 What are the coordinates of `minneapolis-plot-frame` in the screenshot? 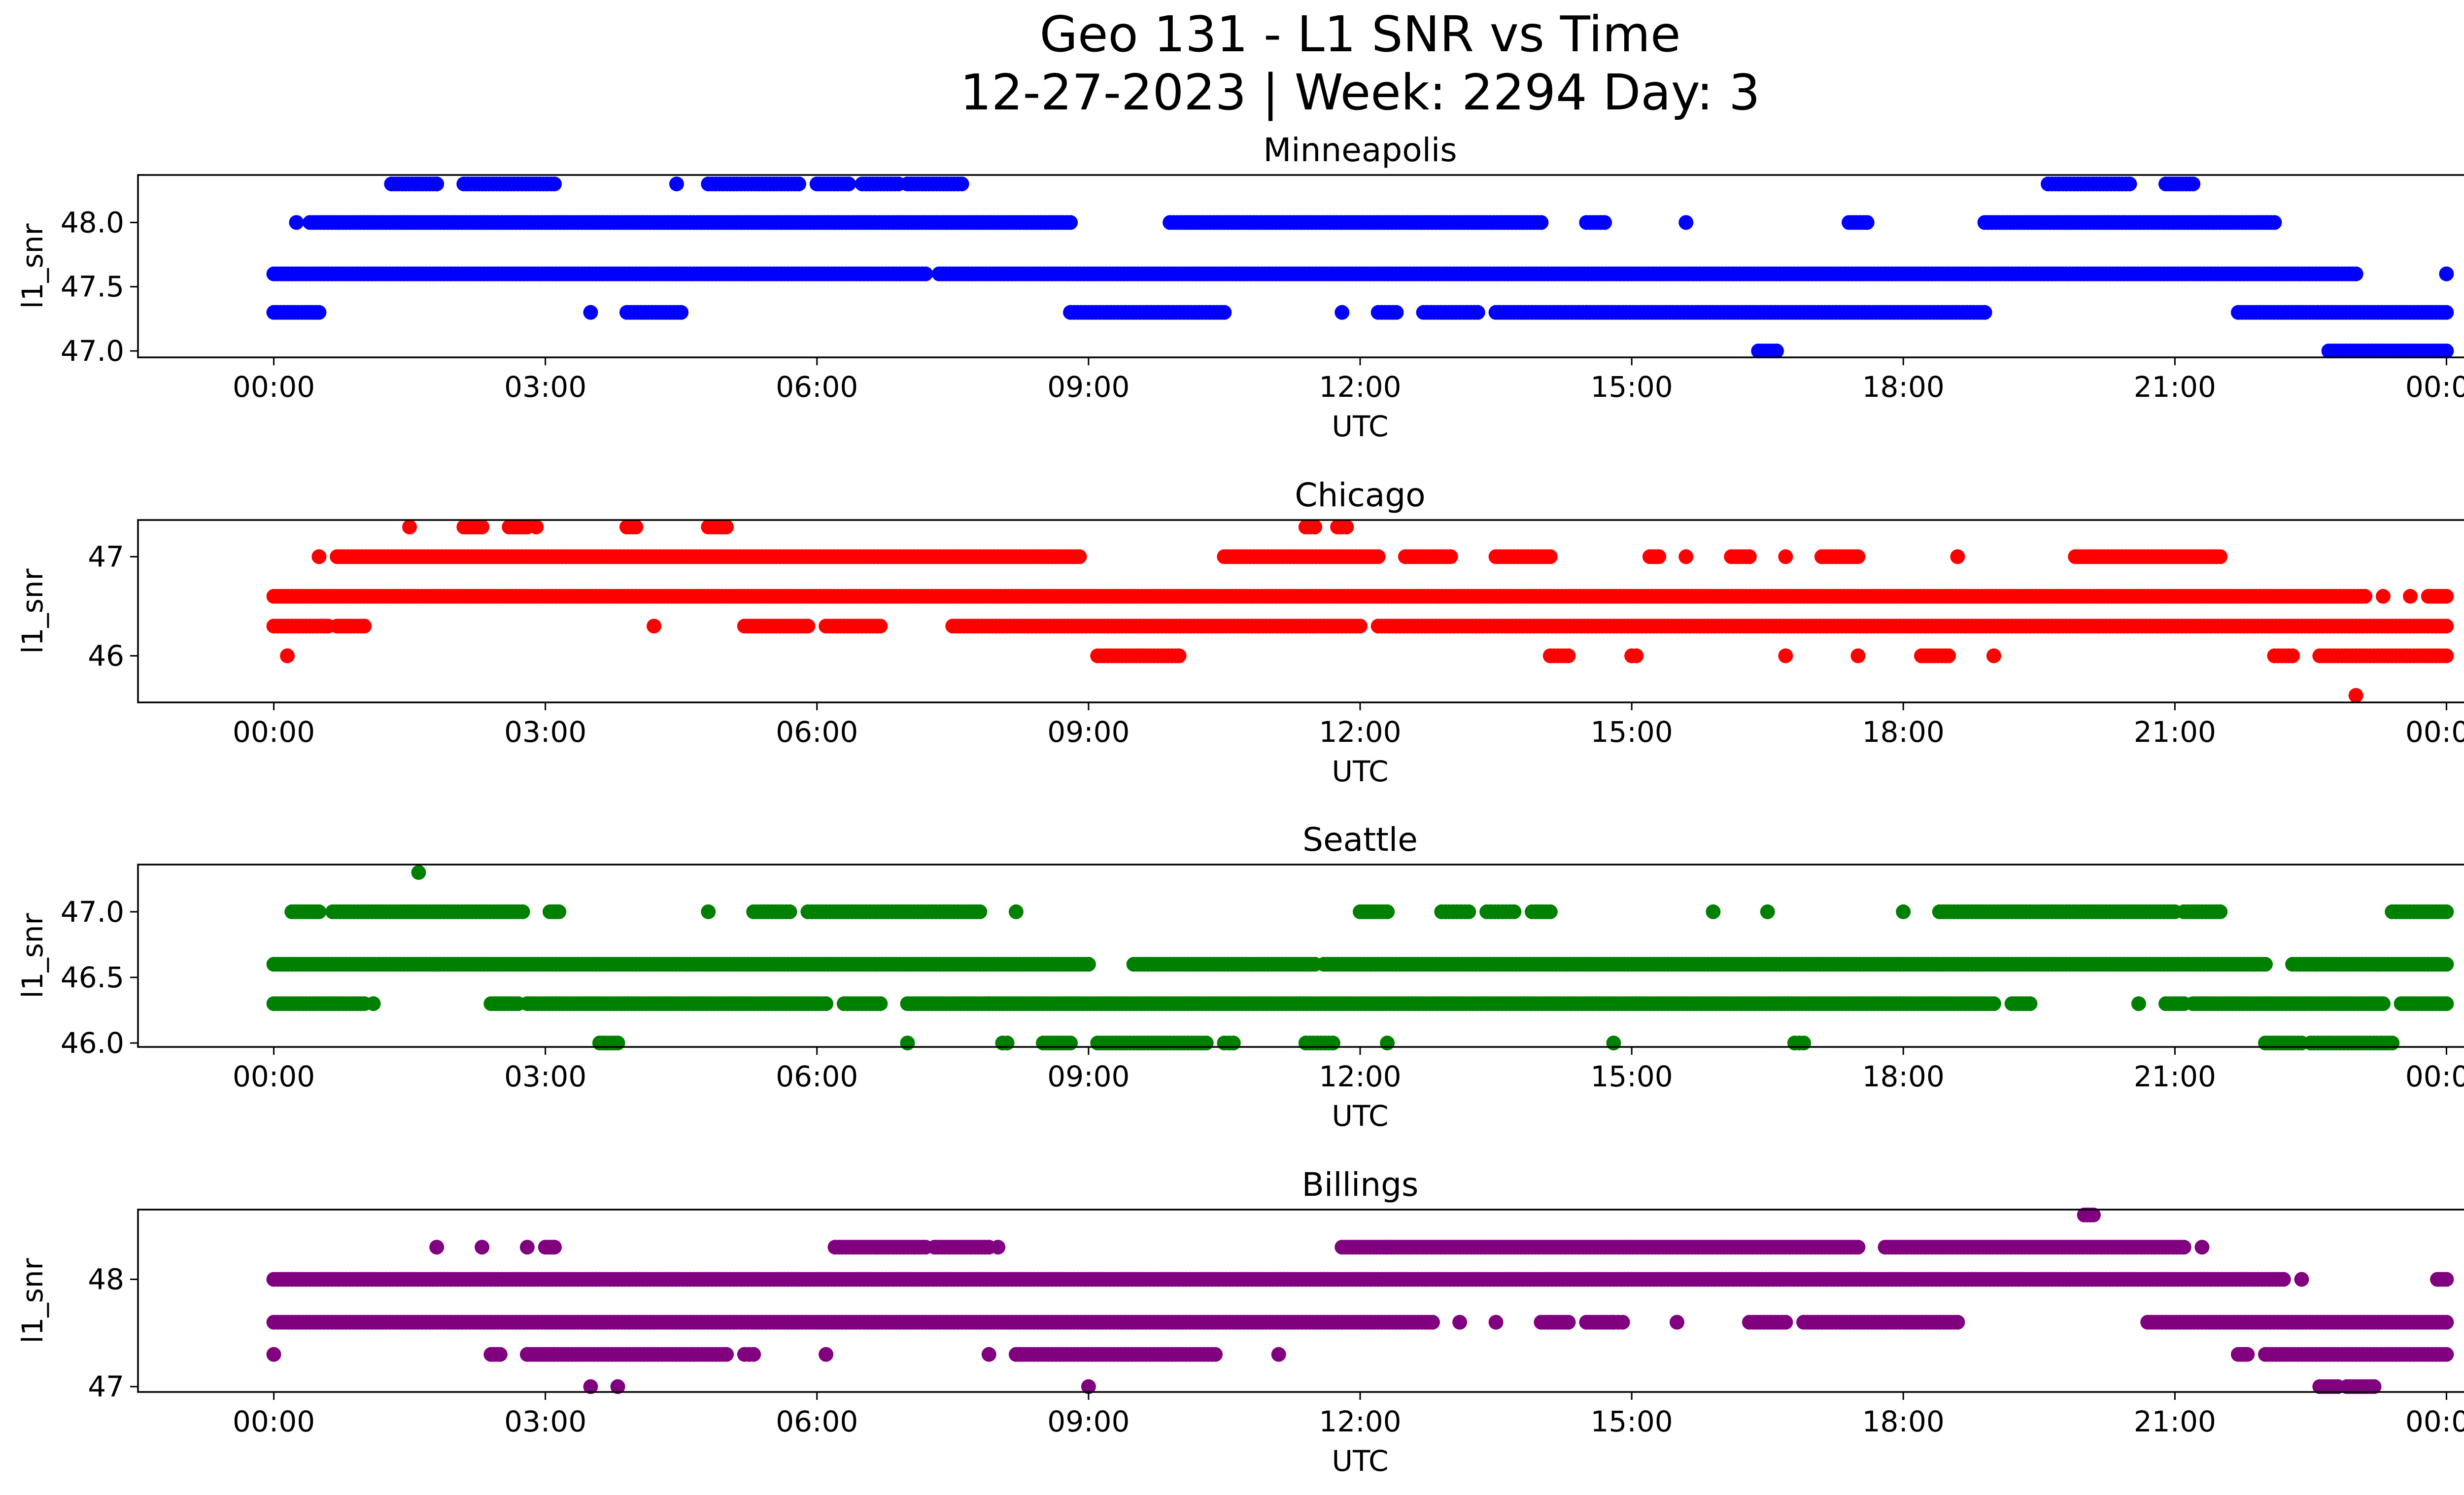 It's located at (1300, 266).